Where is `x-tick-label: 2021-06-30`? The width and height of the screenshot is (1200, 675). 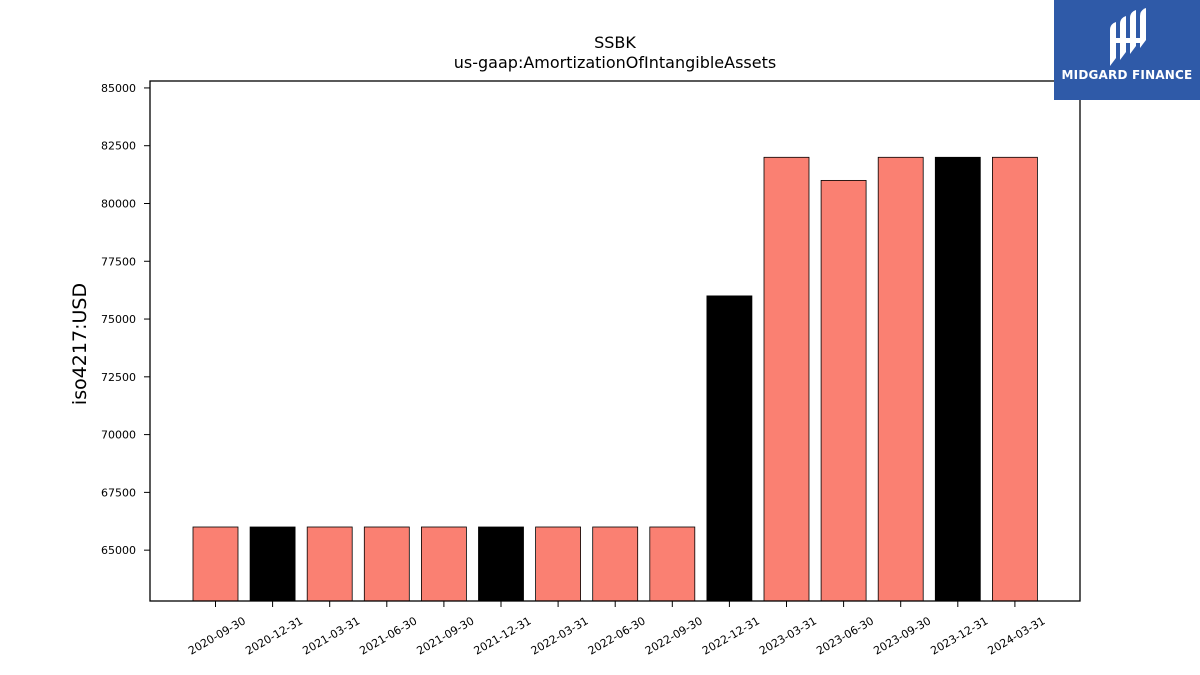
x-tick-label: 2021-06-30 is located at coordinates (388, 635).